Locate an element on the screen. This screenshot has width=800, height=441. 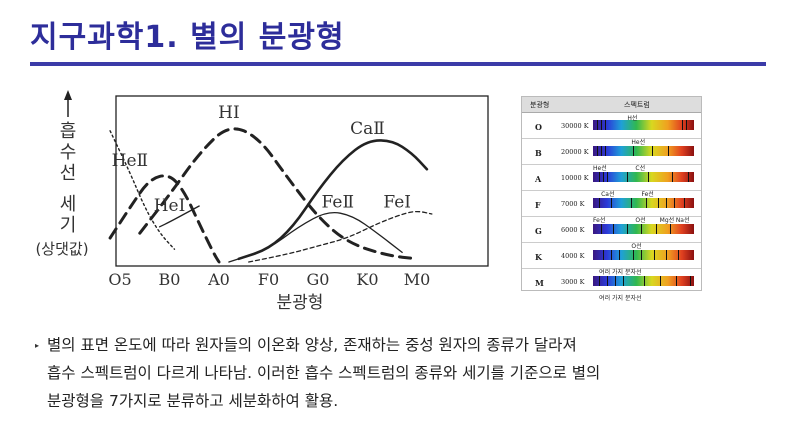
spectrum-bar: H선 He선 is located at coordinates (643, 130).